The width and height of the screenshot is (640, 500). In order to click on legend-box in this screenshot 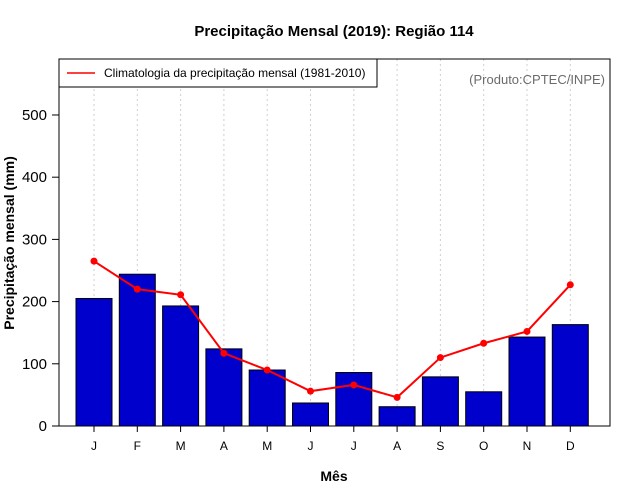, I will do `click(218, 73)`.